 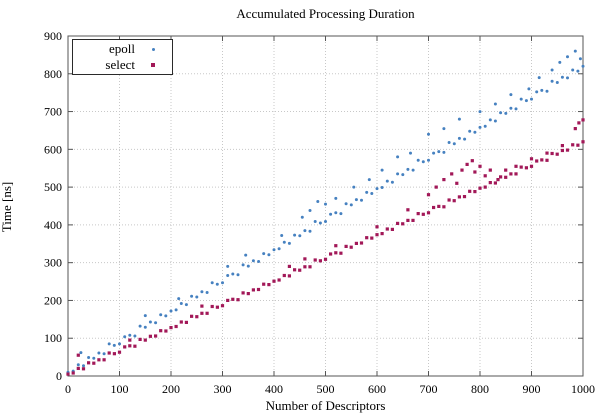 I want to click on chart-title: Accumulated Processing Duration, so click(x=325, y=13).